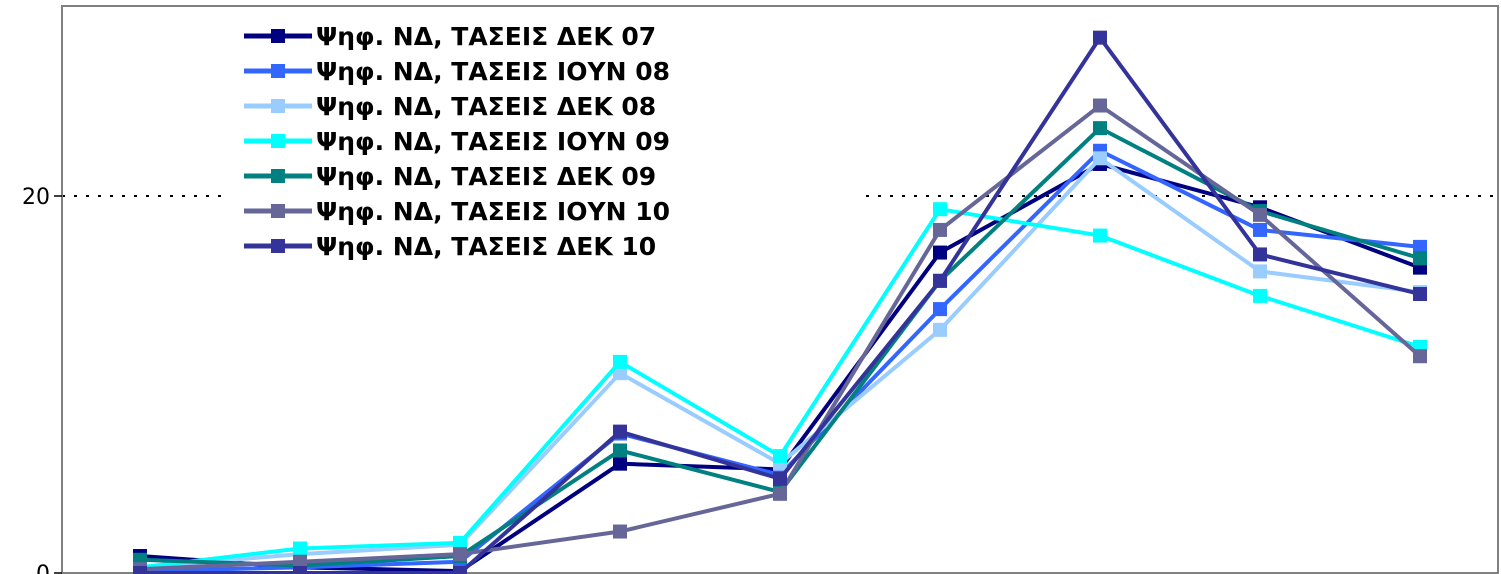  Describe the element at coordinates (486, 106) in the screenshot. I see `legend-label: Ψηφ. ΝΔ, ΤΑΣΕΙΣ ΔΕΚ 08` at that location.